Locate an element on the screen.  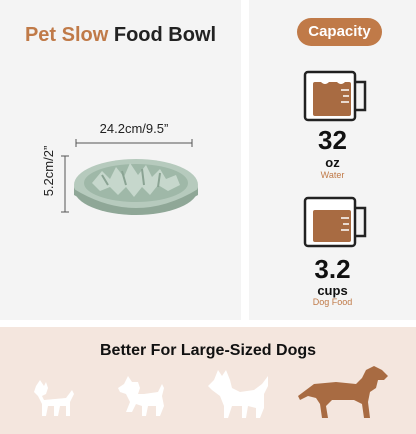
food-capacity-unit: cups is located at coordinates (332, 290).